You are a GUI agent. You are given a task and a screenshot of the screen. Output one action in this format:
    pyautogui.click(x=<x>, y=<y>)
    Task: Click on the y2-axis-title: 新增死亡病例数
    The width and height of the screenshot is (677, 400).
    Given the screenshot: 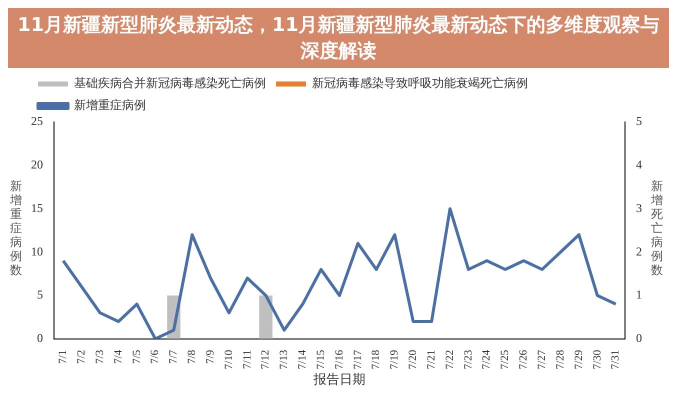 What is the action you would take?
    pyautogui.click(x=657, y=228)
    